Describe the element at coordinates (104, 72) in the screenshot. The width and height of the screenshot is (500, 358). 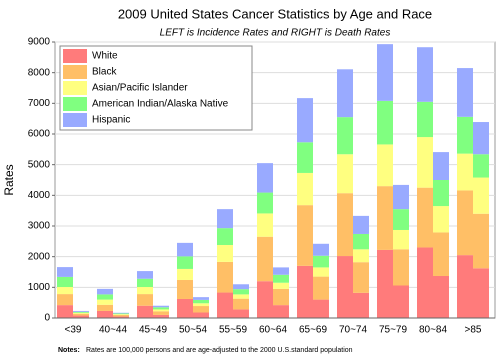
I see `legend-label: Black` at that location.